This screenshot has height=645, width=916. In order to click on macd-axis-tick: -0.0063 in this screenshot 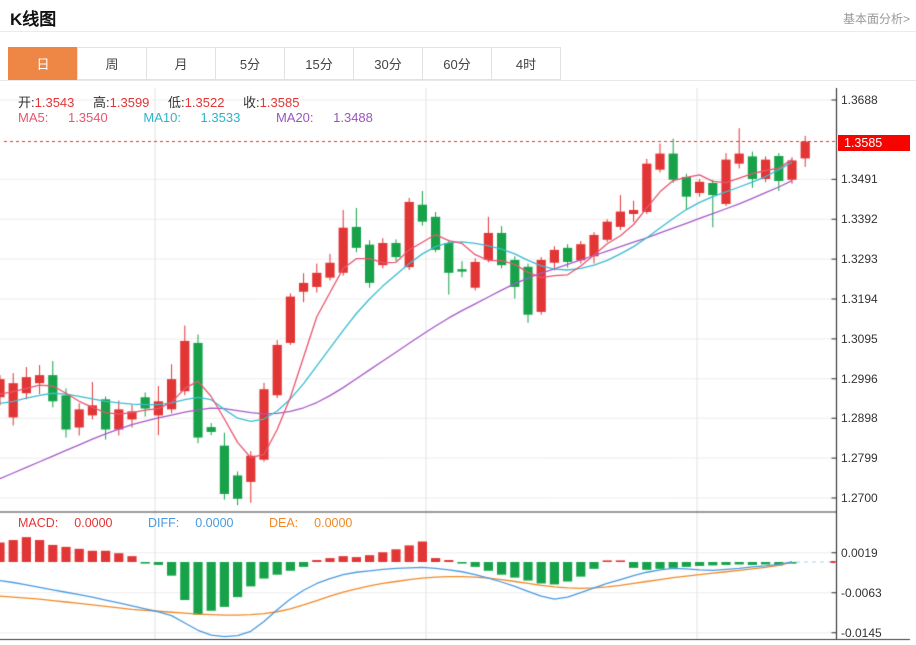, I will do `click(861, 592)`.